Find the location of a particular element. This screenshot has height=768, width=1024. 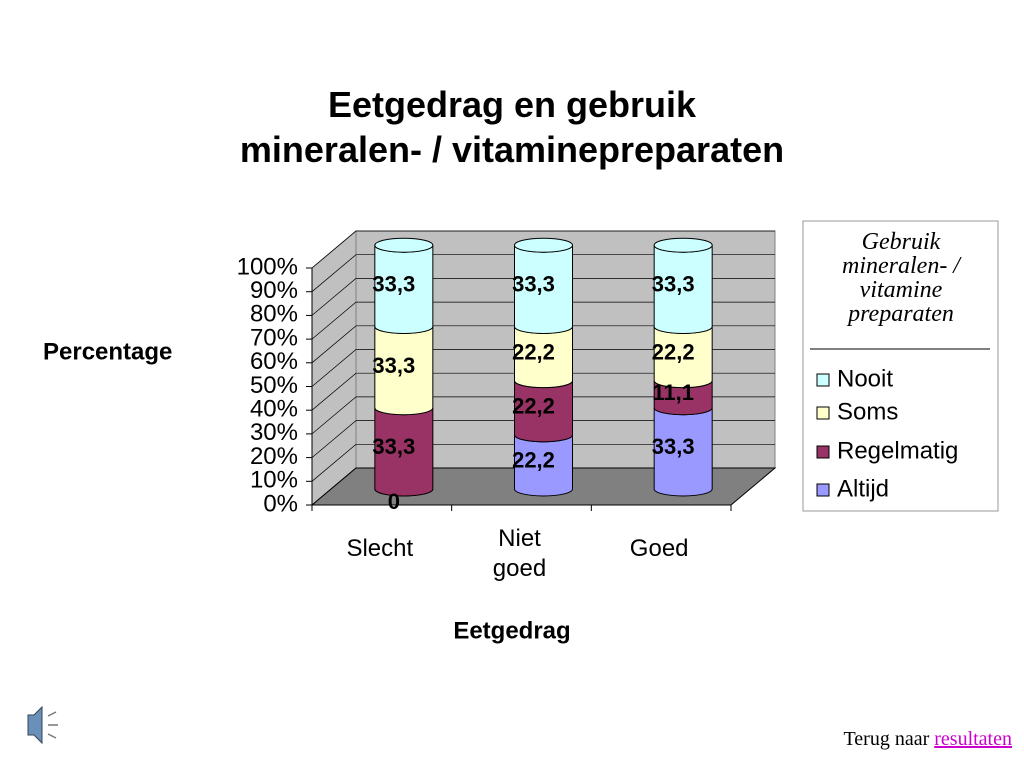

y-tick-label: 90% is located at coordinates (274, 290).